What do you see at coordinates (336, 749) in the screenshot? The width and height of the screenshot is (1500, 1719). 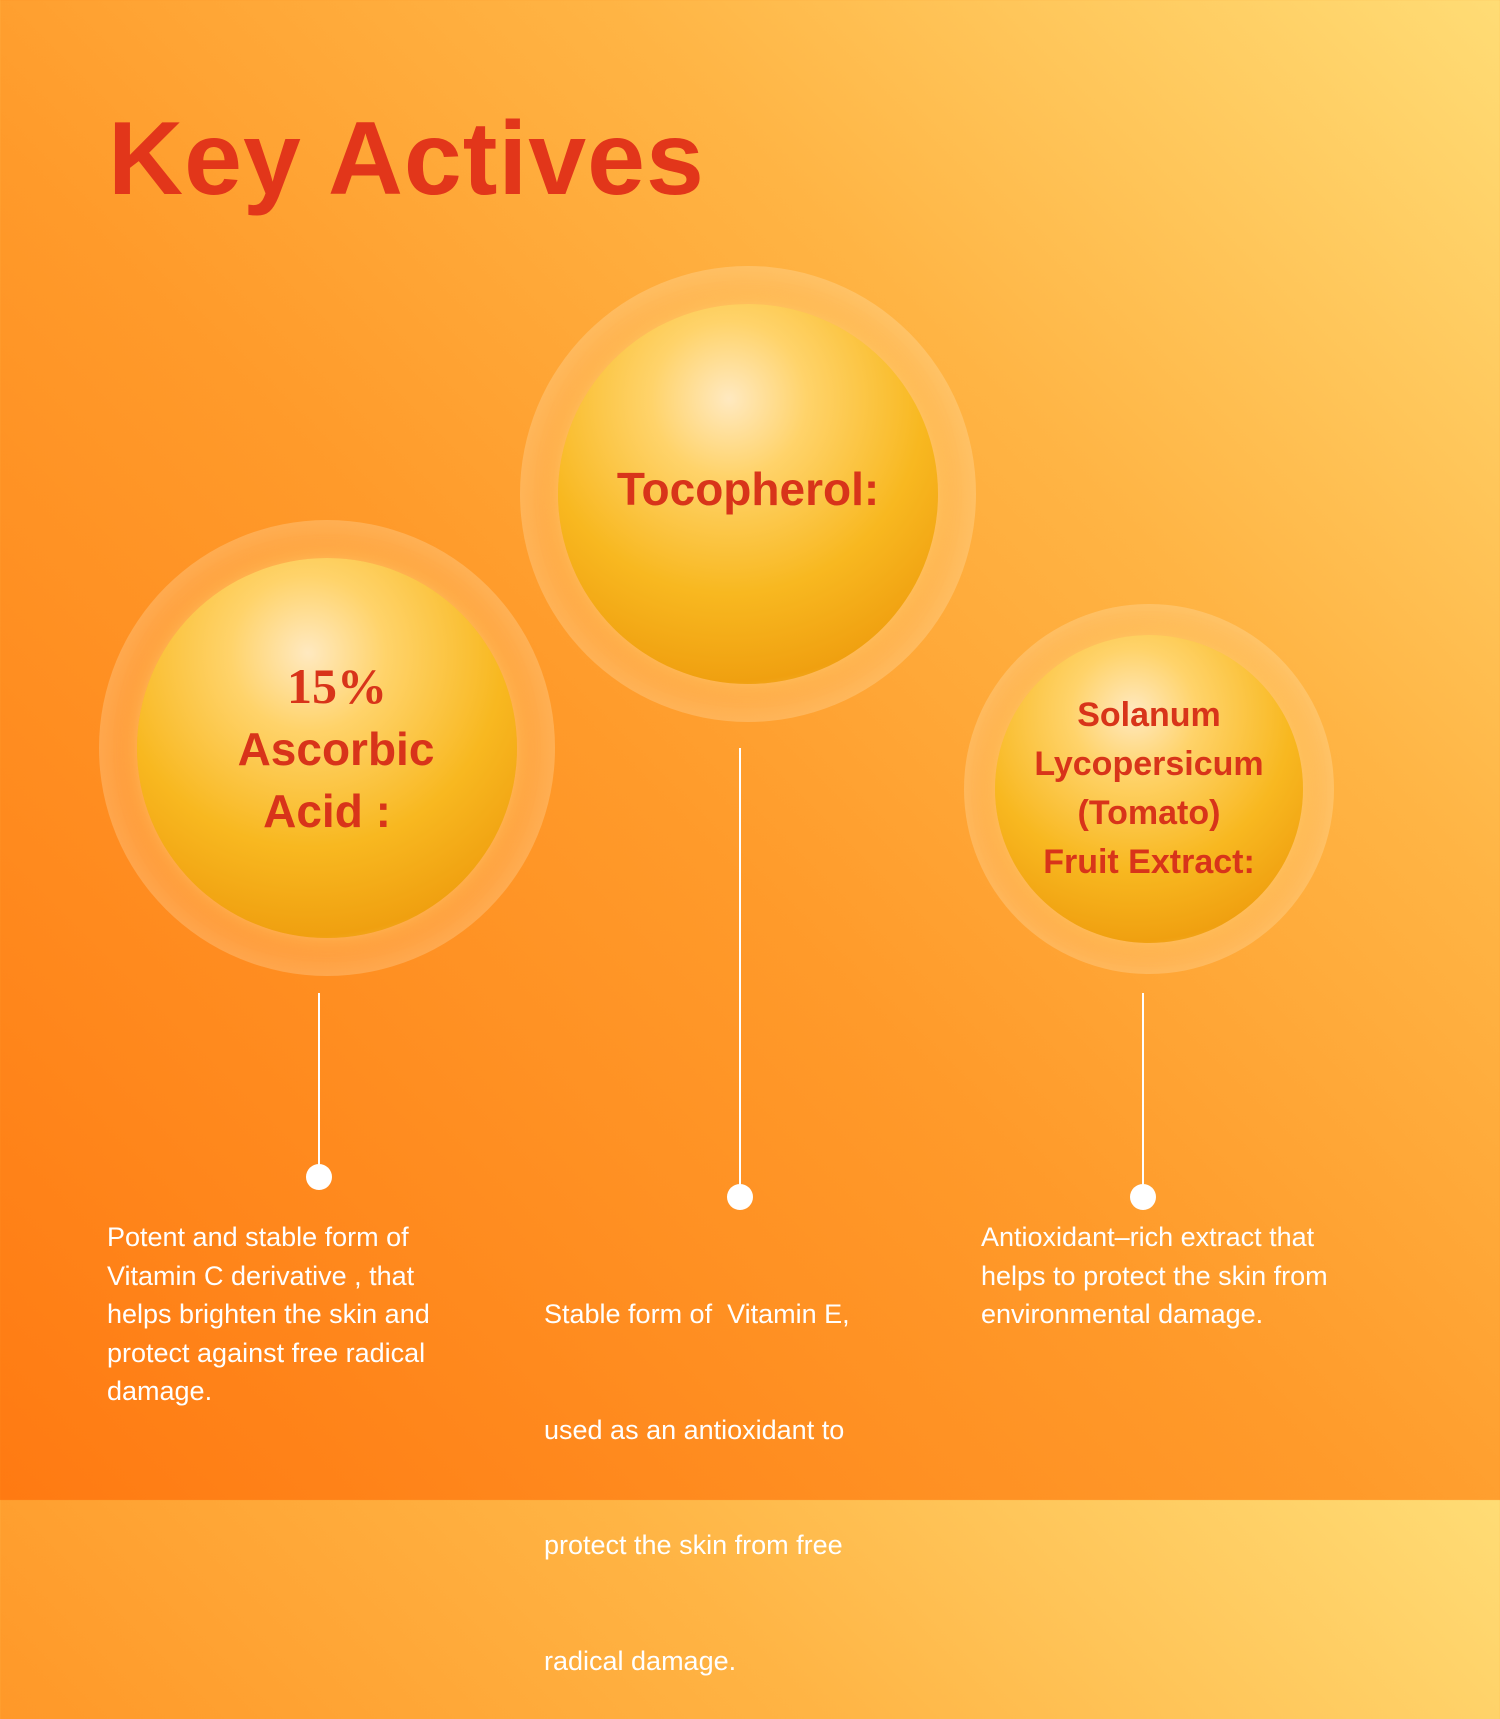 I see `ascorbic-name-line1: Ascorbic` at bounding box center [336, 749].